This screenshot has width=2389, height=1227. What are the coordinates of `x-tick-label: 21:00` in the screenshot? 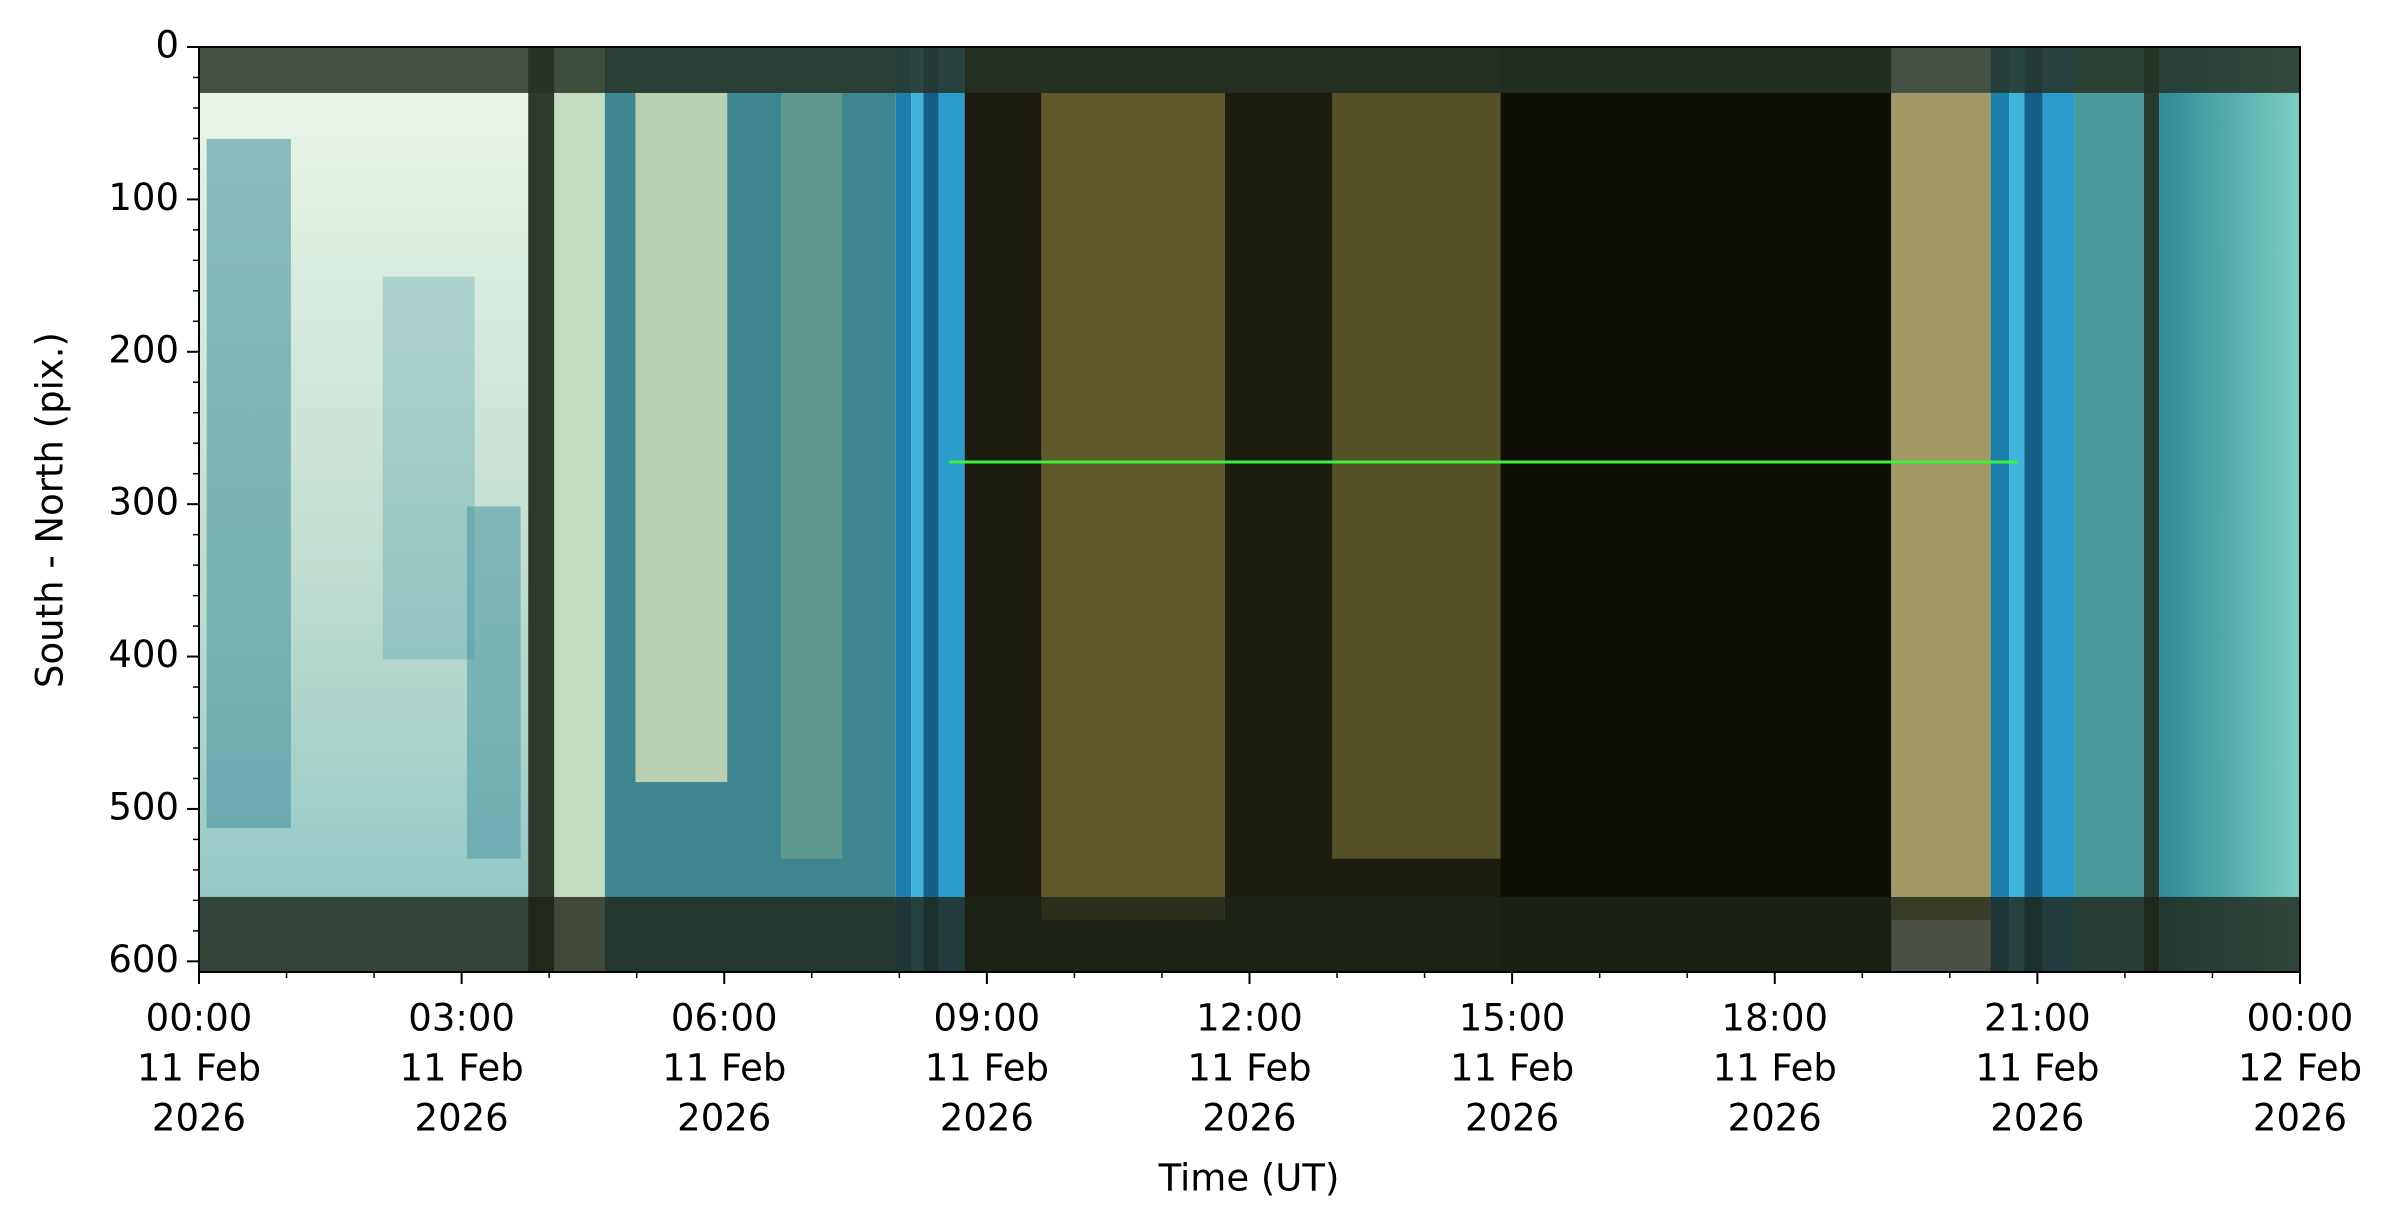 It's located at (2037, 1018).